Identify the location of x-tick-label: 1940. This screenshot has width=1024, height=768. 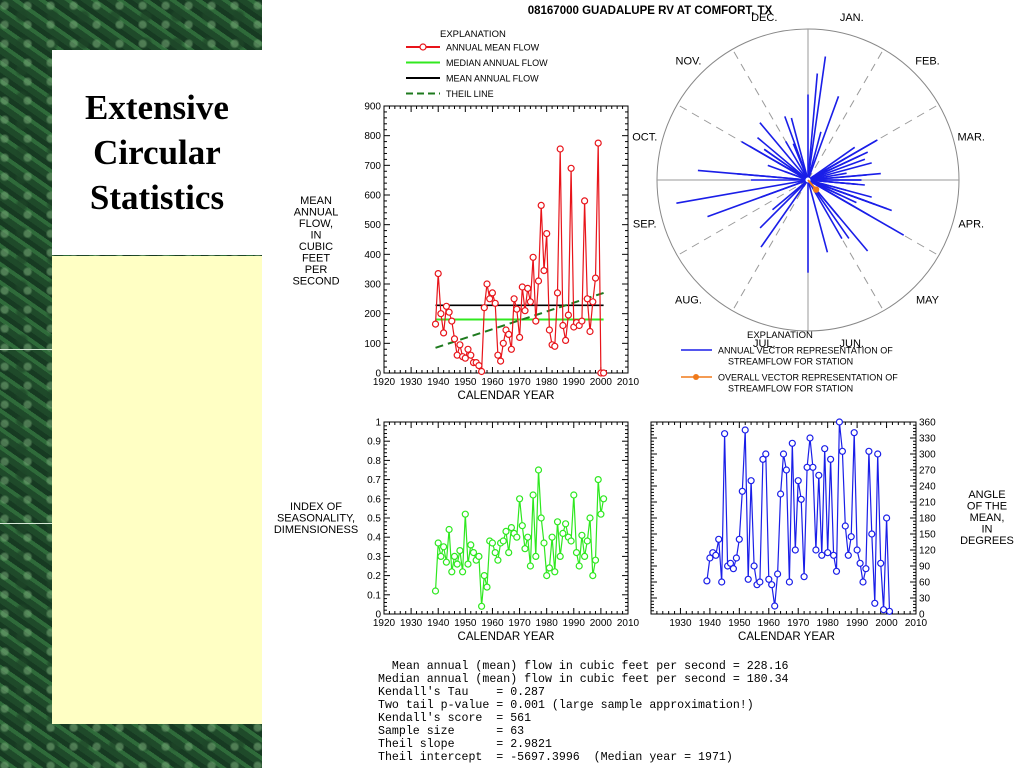
(438, 382).